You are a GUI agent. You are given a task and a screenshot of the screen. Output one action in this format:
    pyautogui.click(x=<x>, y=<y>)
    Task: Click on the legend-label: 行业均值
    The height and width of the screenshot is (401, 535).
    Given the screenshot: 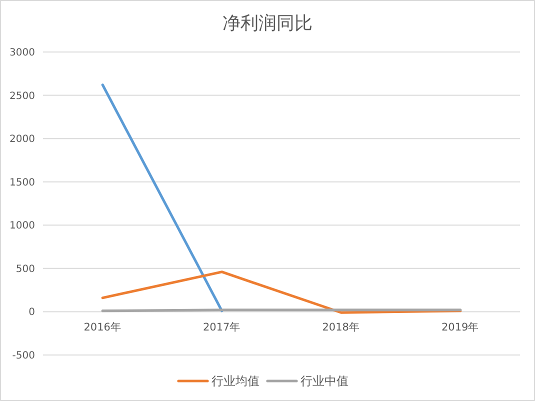 What is the action you would take?
    pyautogui.click(x=236, y=381)
    